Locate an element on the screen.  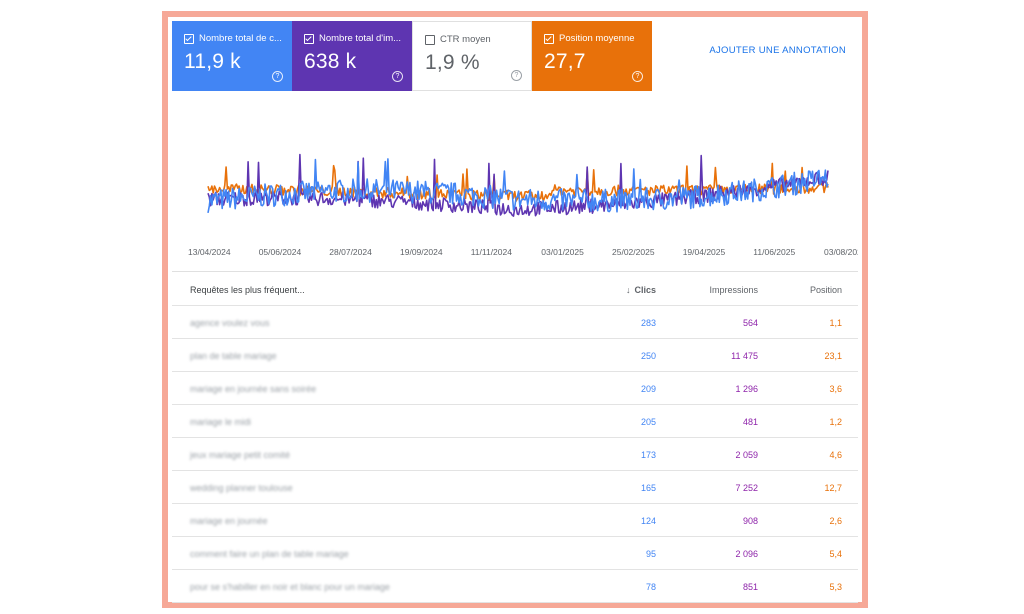
position-cell: 5,3 is located at coordinates (835, 587).